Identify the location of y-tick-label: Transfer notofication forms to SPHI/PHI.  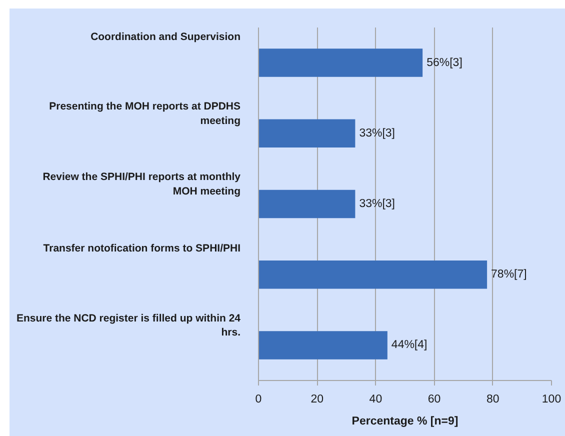
(142, 248).